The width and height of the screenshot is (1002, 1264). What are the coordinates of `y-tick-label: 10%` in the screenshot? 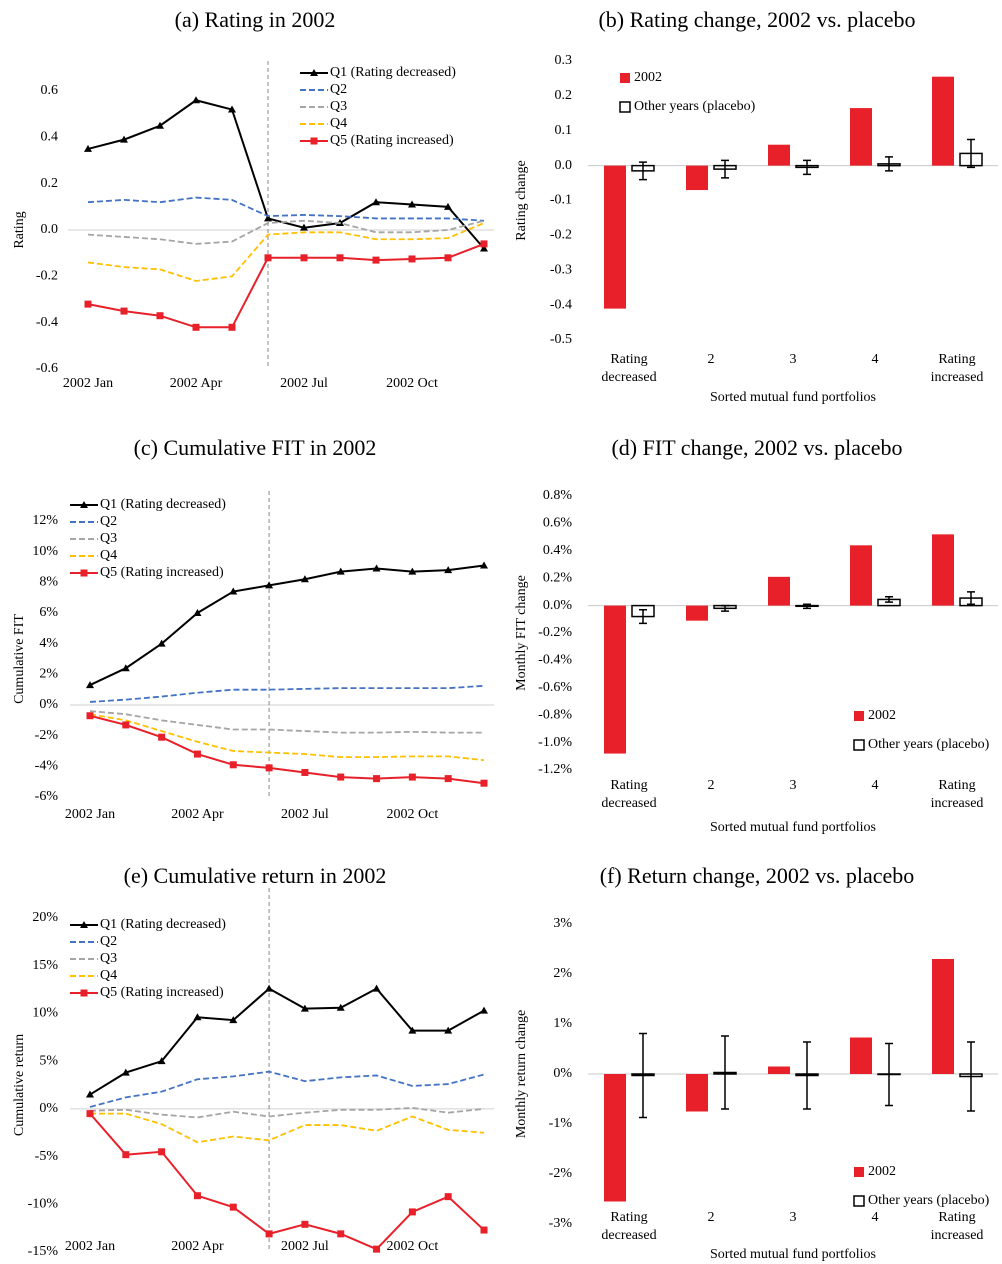 It's located at (45, 1013).